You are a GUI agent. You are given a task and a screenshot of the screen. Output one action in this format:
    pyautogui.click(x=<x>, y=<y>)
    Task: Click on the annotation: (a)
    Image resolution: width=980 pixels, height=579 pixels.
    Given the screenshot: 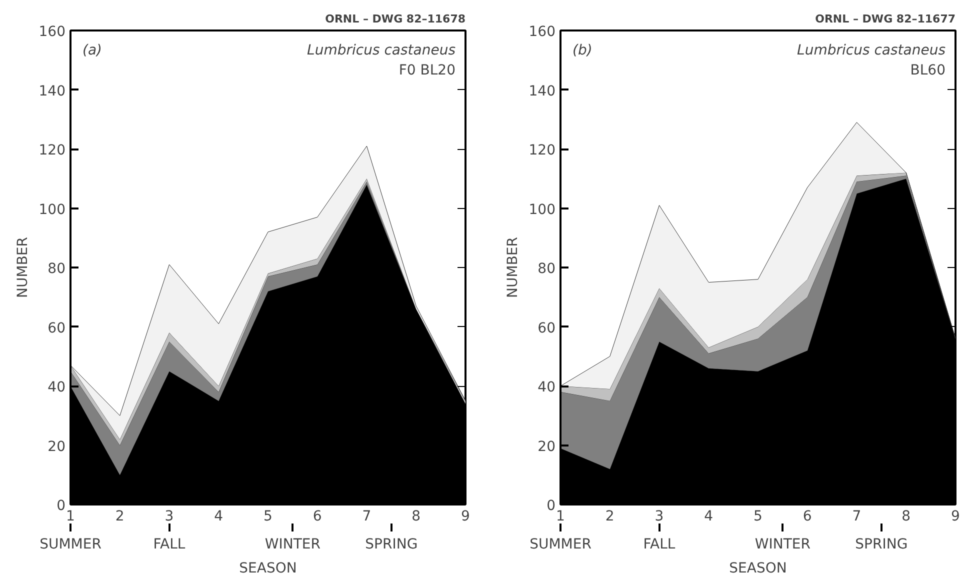 What is the action you would take?
    pyautogui.click(x=92, y=50)
    